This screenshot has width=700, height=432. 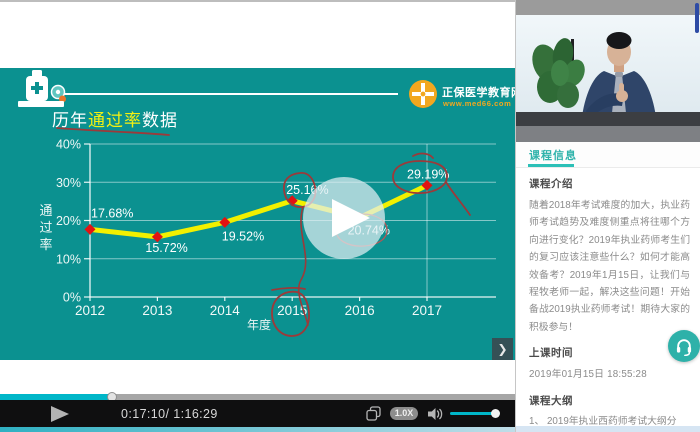 What do you see at coordinates (551, 401) in the screenshot?
I see `outline-heading: 课程大纲` at bounding box center [551, 401].